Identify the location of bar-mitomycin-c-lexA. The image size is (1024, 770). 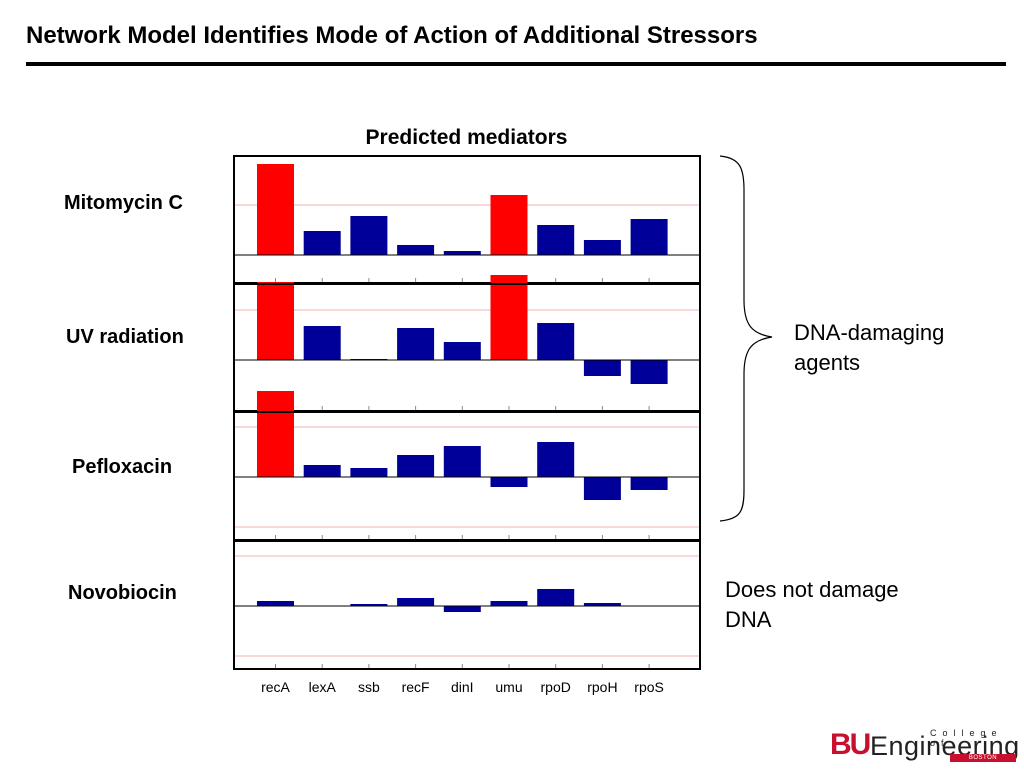
(322, 243).